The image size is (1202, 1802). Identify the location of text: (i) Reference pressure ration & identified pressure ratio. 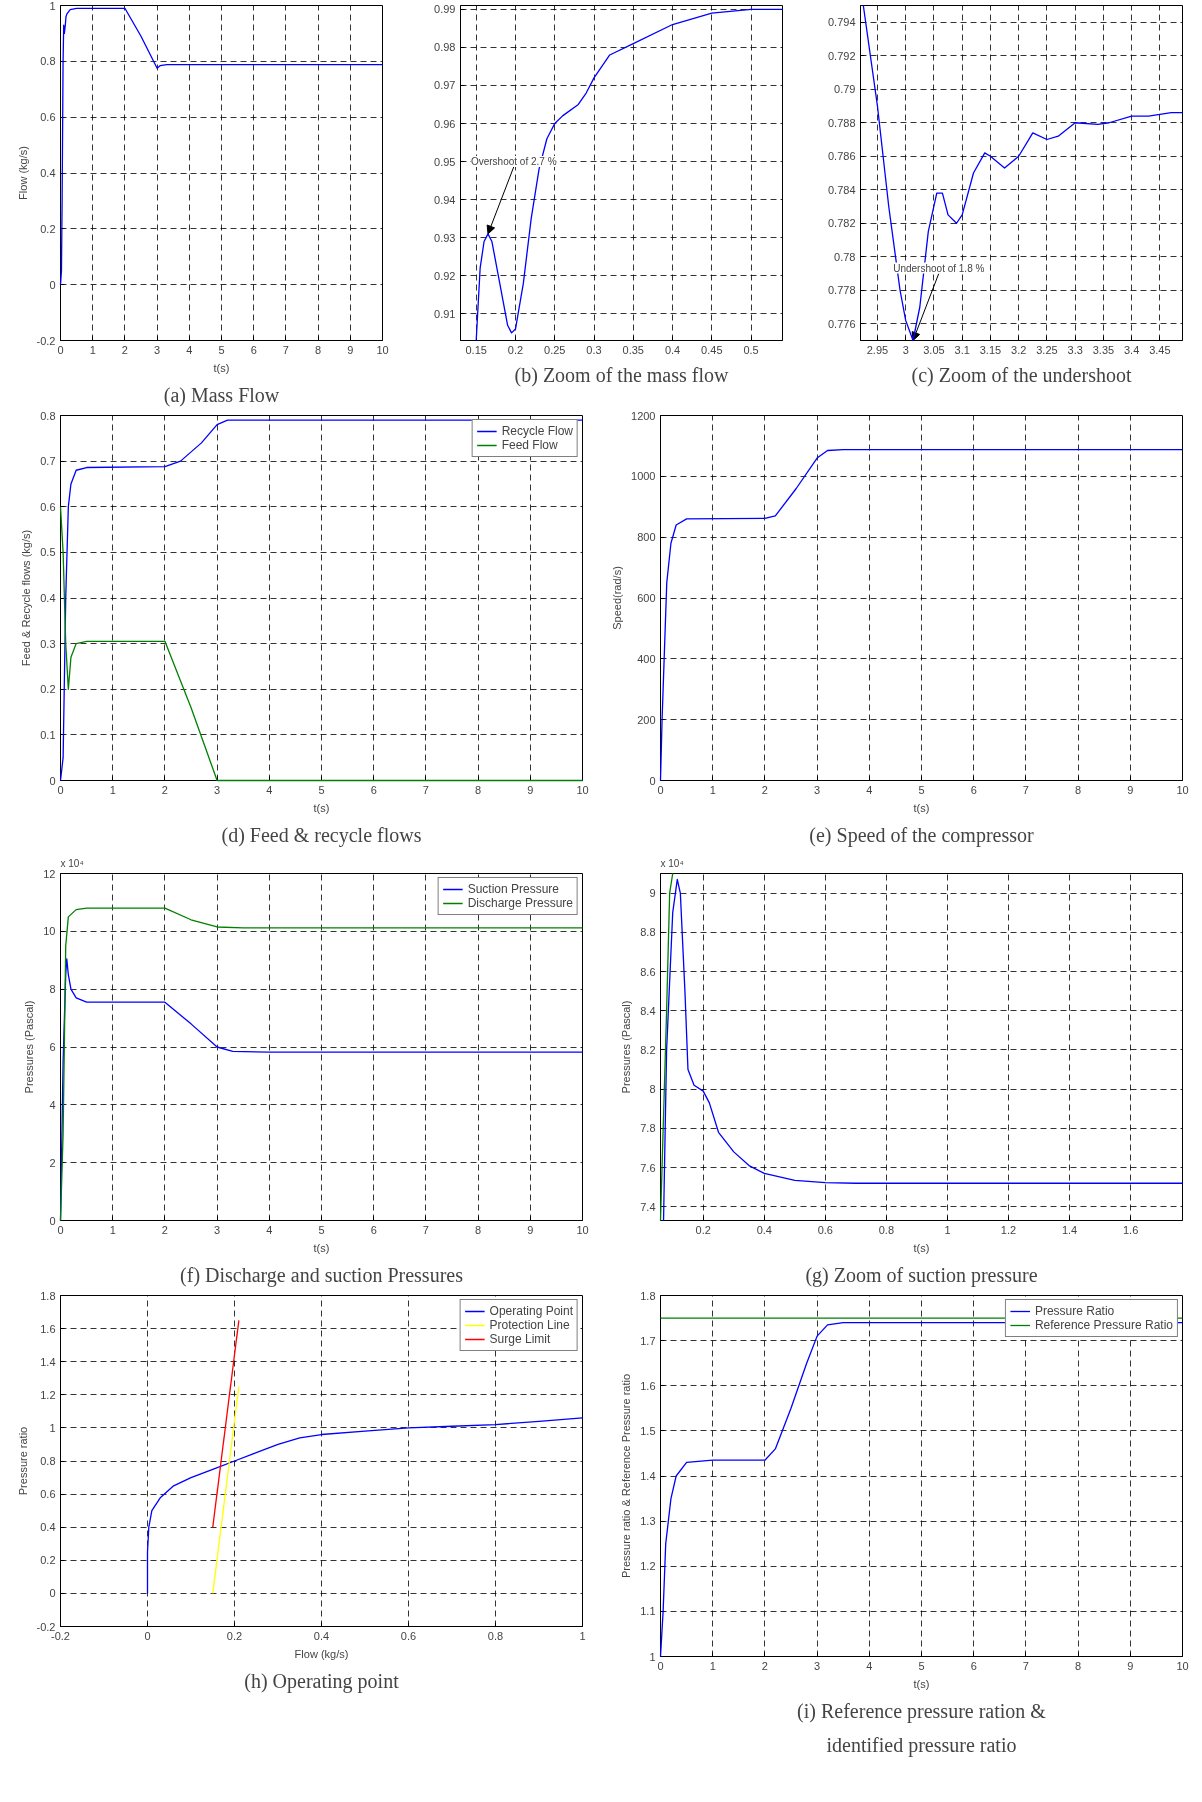
(922, 1728).